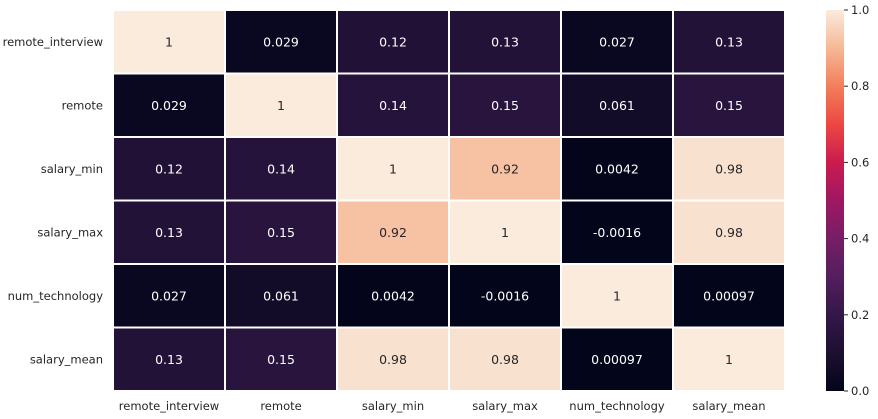  I want to click on x-tick-label: salary_max, so click(505, 406).